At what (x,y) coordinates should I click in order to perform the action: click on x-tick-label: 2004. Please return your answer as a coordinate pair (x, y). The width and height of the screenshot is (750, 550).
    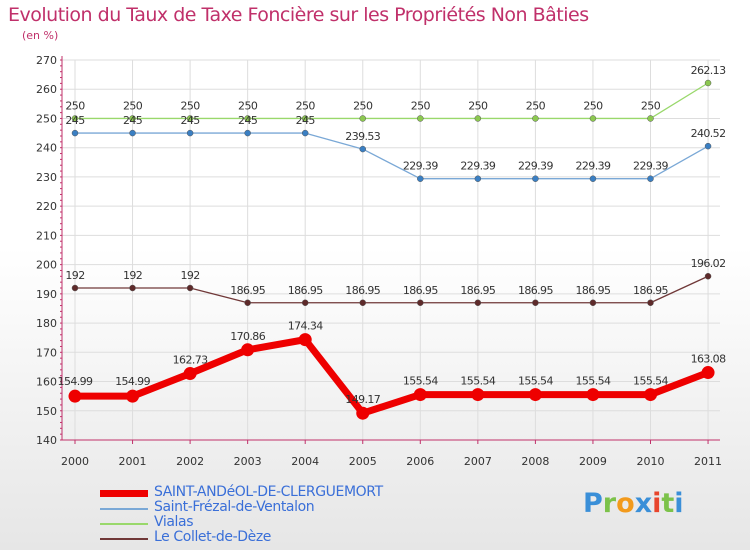
    Looking at the image, I should click on (305, 461).